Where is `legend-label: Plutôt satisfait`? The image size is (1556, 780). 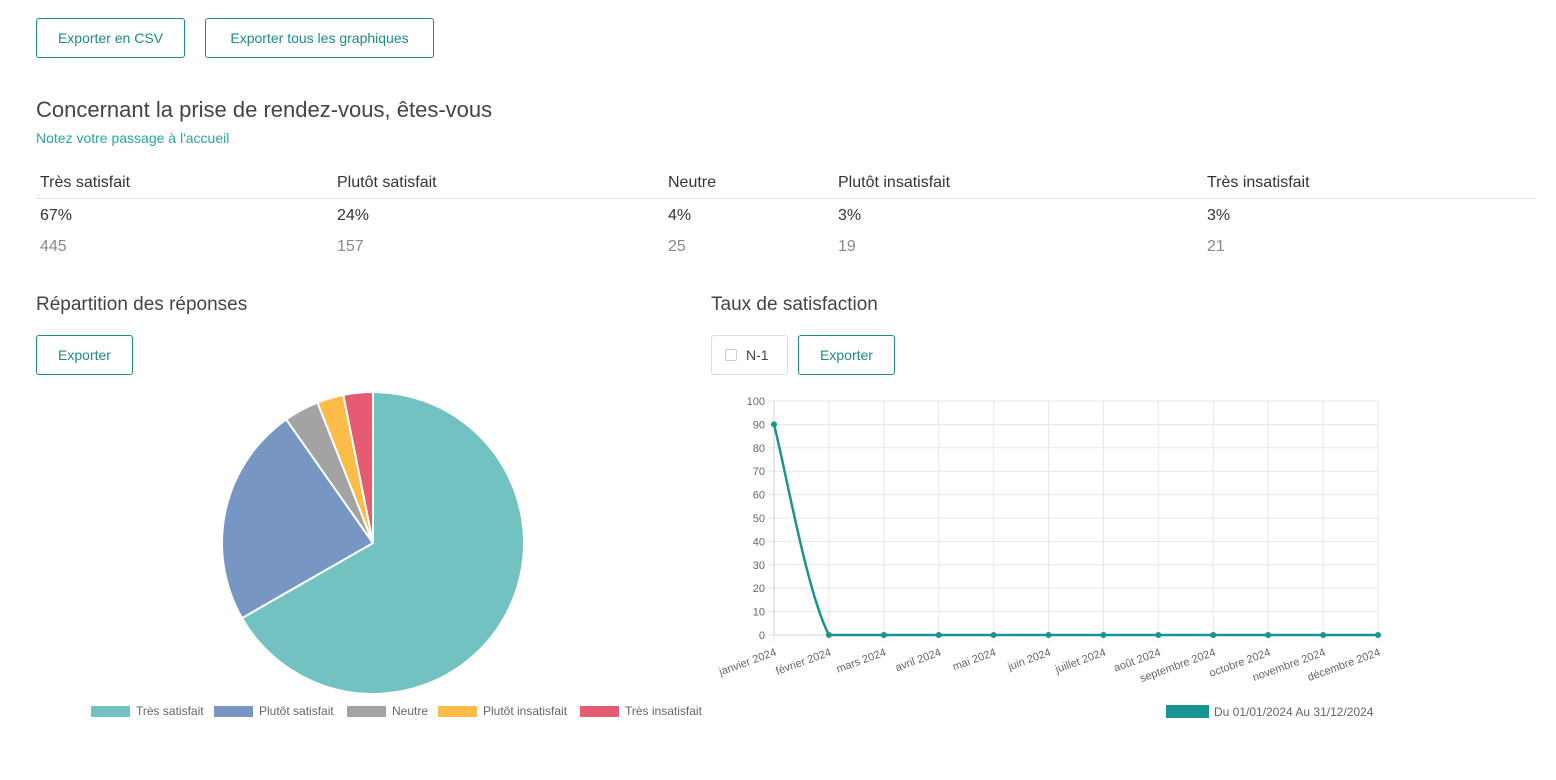 legend-label: Plutôt satisfait is located at coordinates (296, 711).